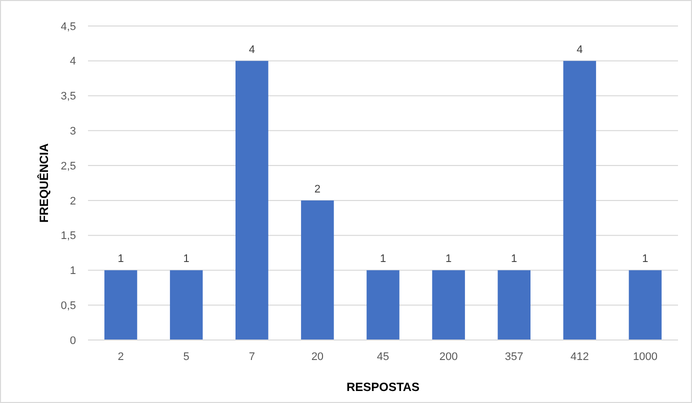 This screenshot has width=692, height=403. I want to click on y-tick-label: 4,5, so click(68, 26).